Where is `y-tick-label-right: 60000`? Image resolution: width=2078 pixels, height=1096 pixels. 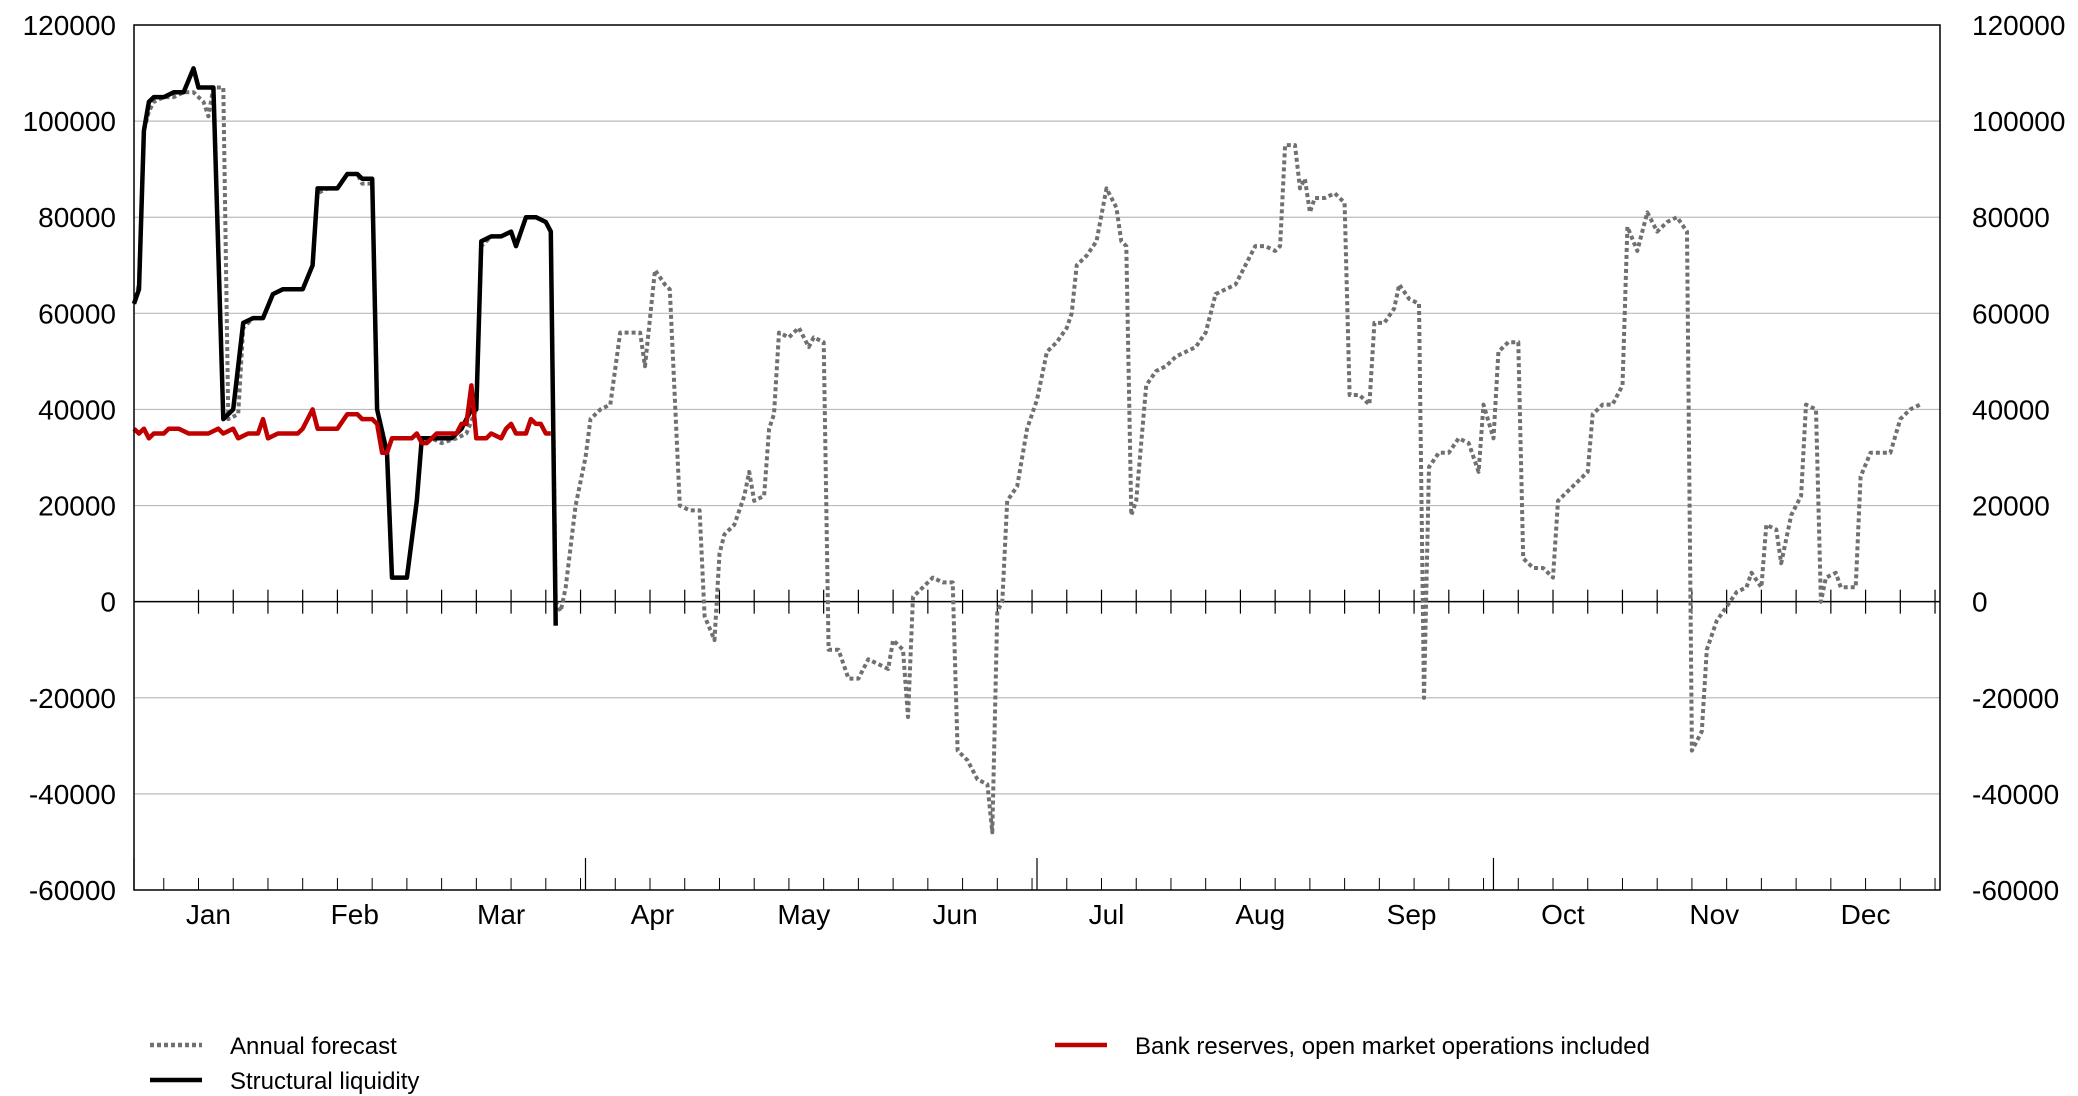
y-tick-label-right: 60000 is located at coordinates (2011, 313).